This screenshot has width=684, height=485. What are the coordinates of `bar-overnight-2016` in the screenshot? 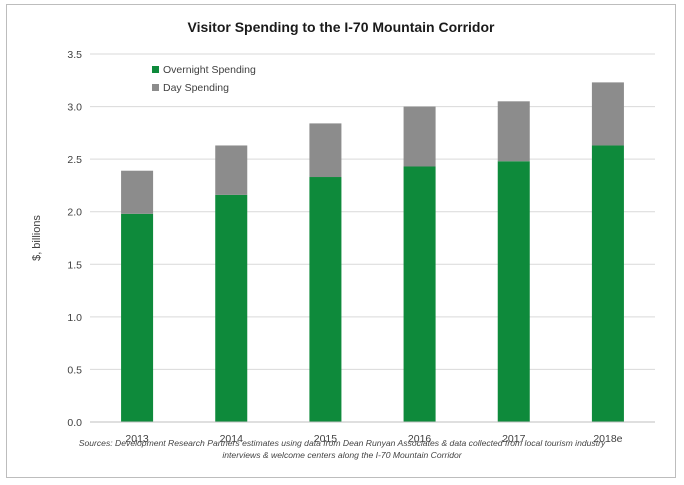 It's located at (419, 294).